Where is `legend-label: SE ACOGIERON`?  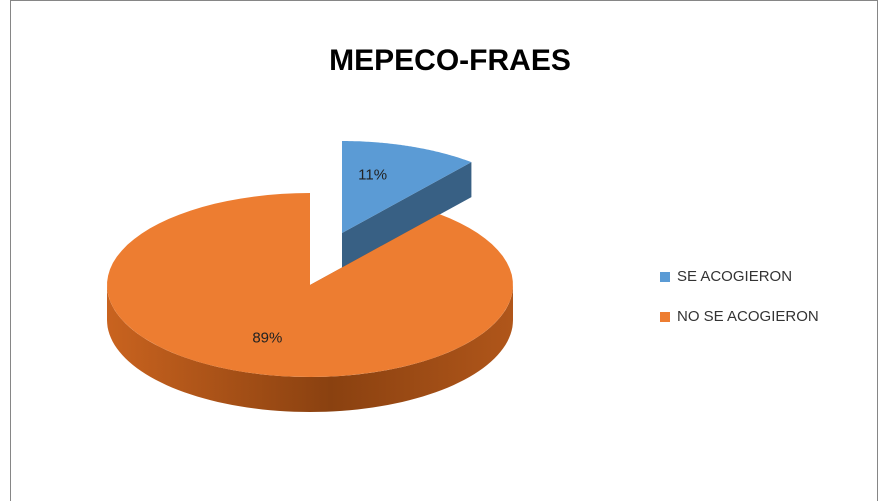 legend-label: SE ACOGIERON is located at coordinates (734, 276).